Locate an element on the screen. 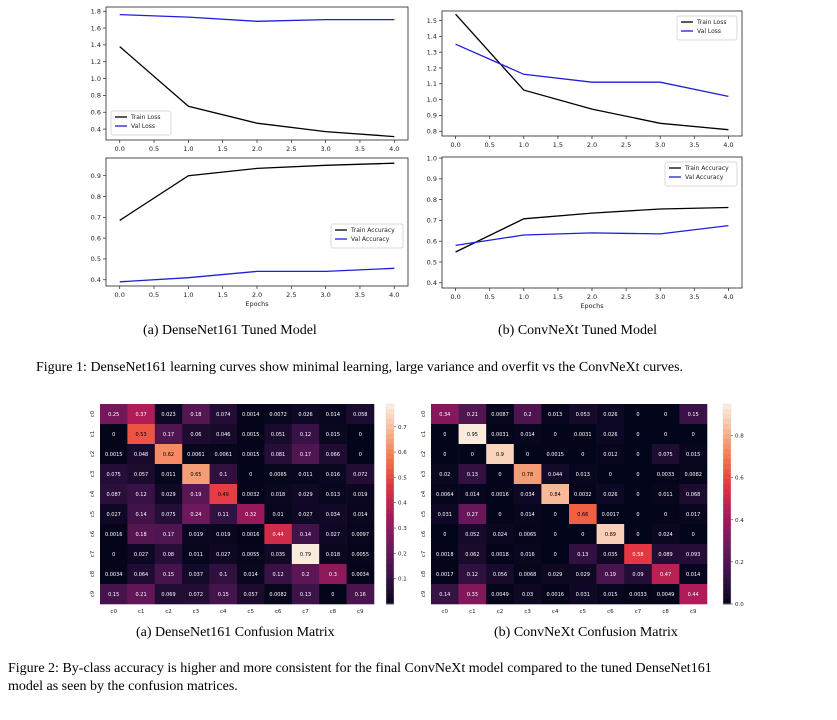 This screenshot has width=837, height=720. cx-cm-cell-label: 0.031 is located at coordinates (583, 595).